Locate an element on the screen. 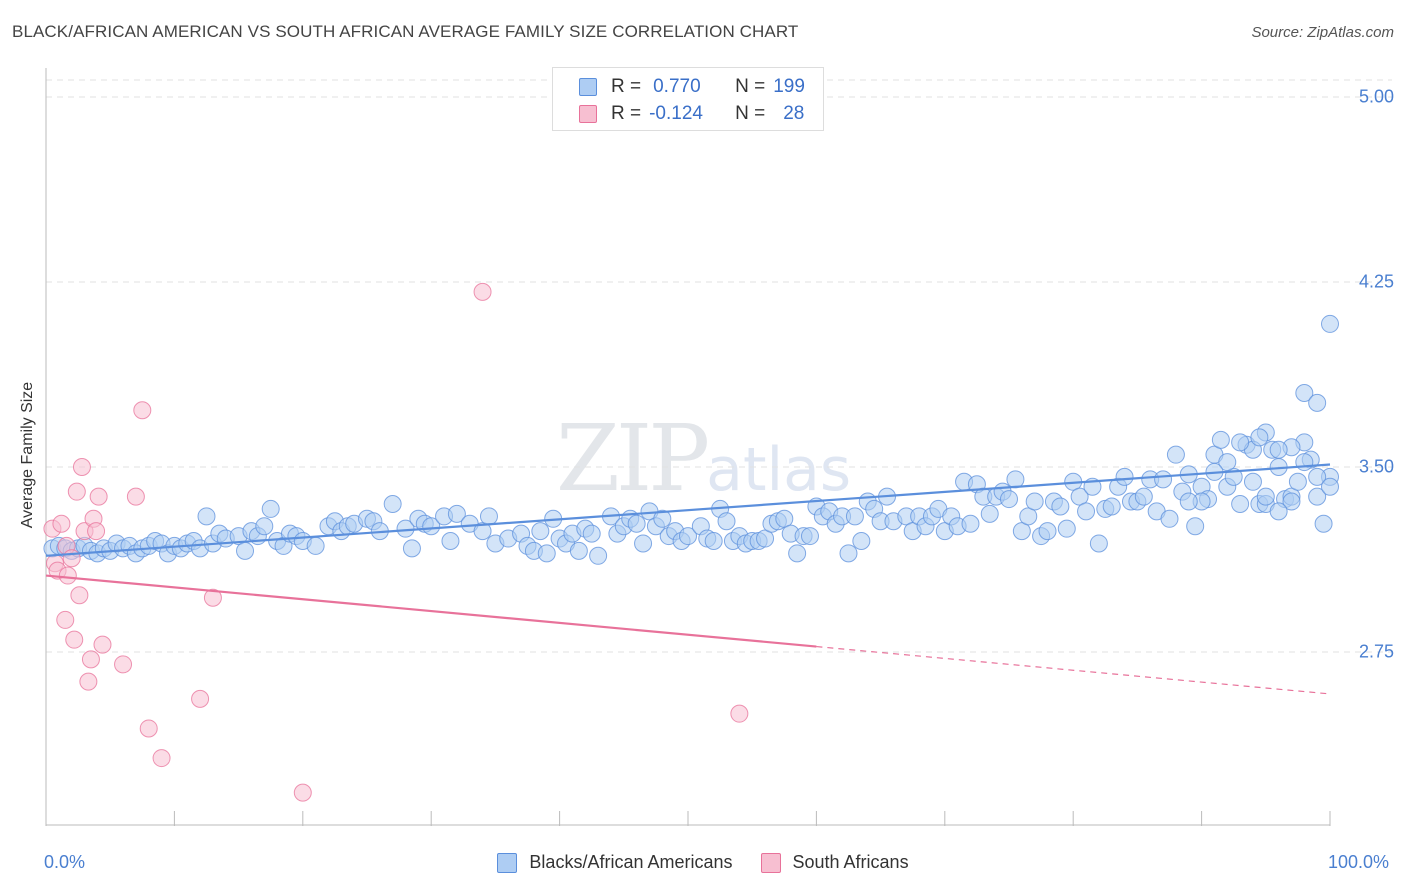  legend-pink-swatch is located at coordinates (770, 862).